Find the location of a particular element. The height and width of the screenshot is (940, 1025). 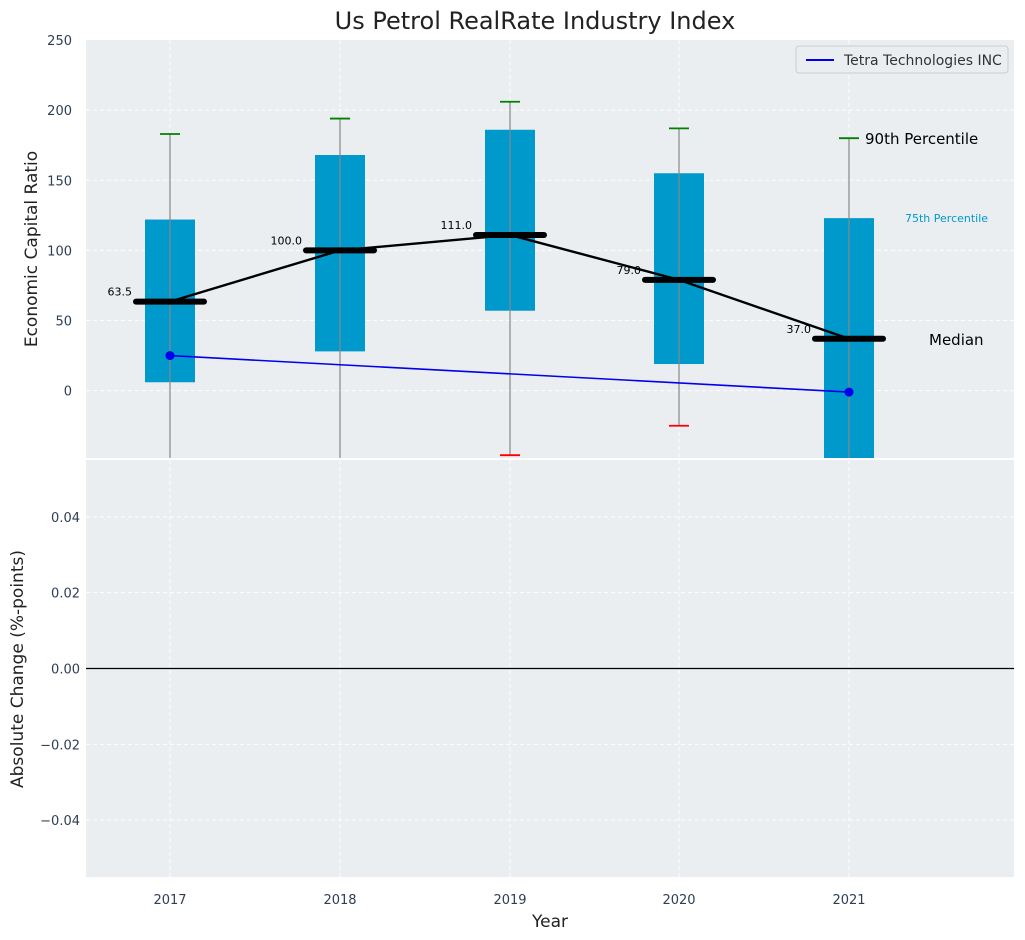

bottom-y-ticks: −0.04 −0.02 0.00 0.02 0.04 is located at coordinates (60, 670).